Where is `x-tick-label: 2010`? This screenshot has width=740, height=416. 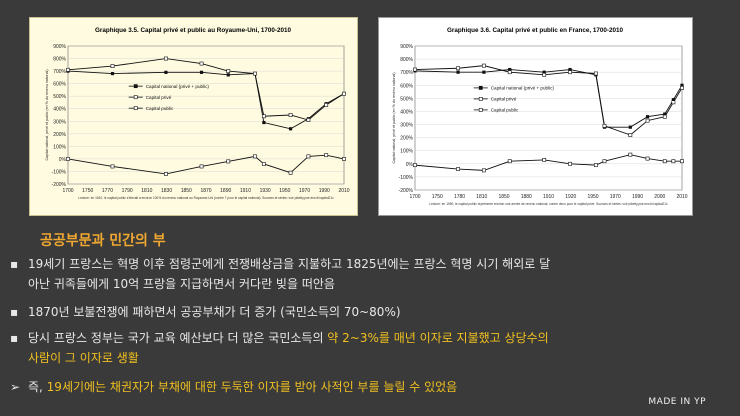
x-tick-label: 2010 is located at coordinates (343, 191).